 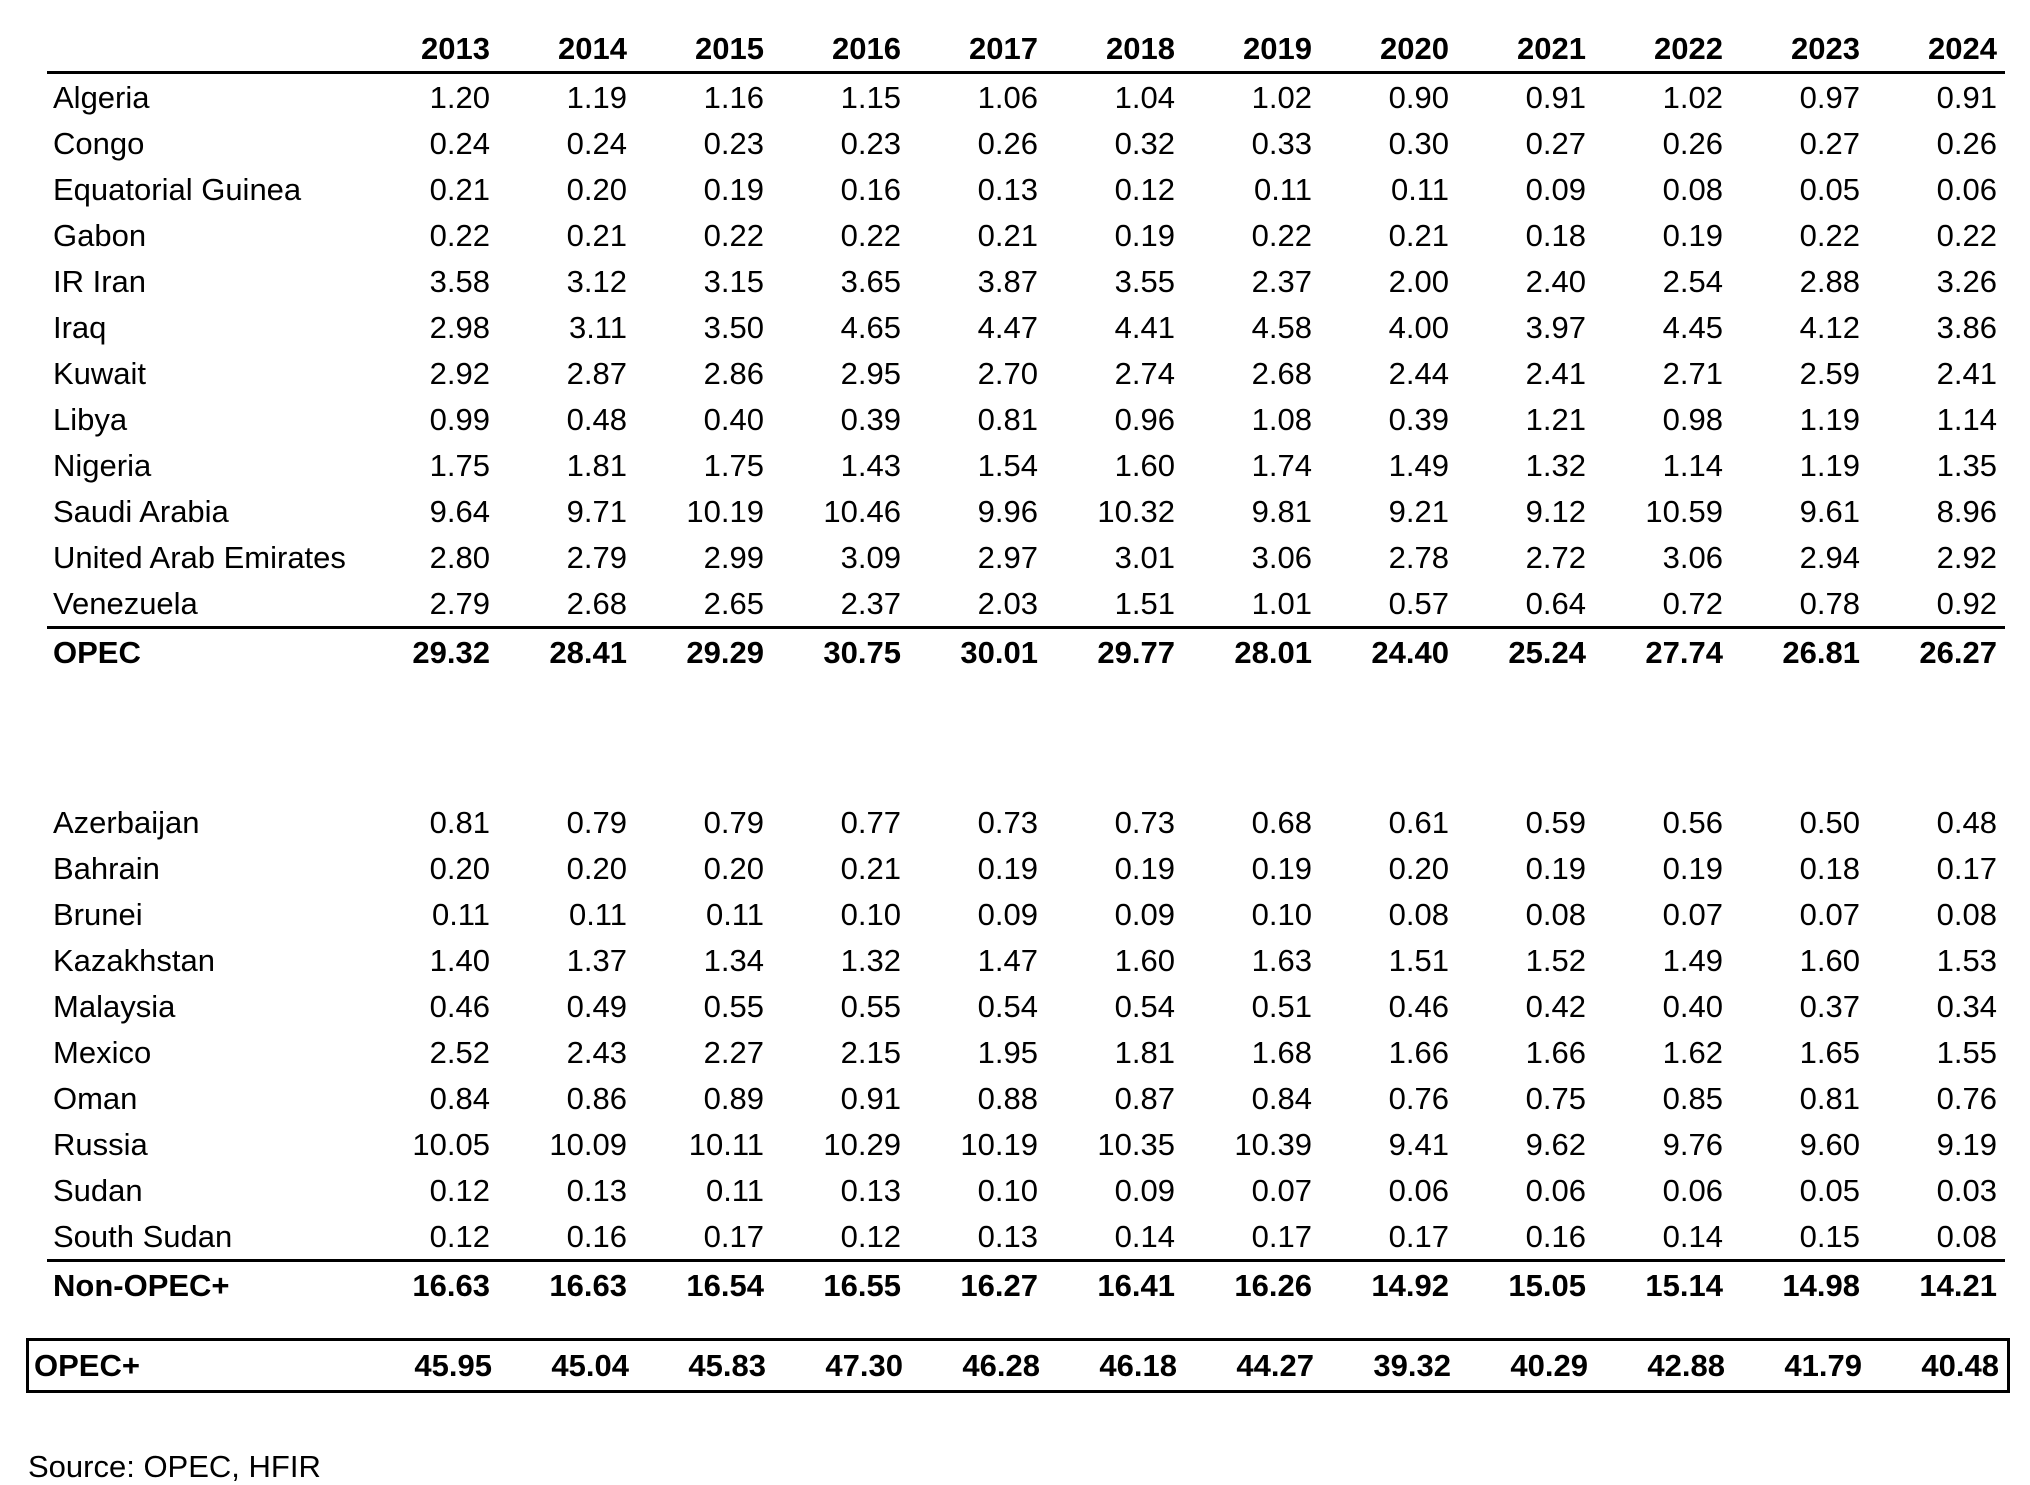 I want to click on value-cell: 0.18, so click(x=1829, y=868).